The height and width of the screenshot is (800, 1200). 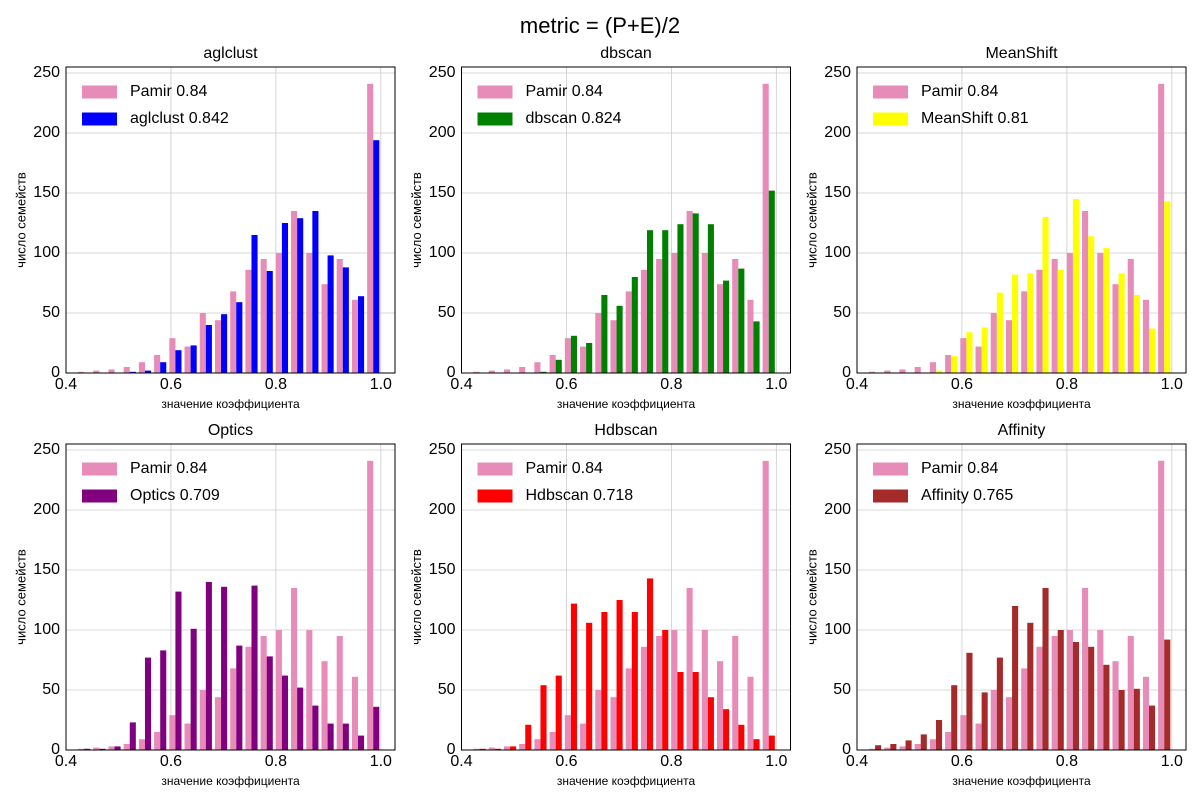 What do you see at coordinates (66, 761) in the screenshot?
I see `x-tick-label: 0.4` at bounding box center [66, 761].